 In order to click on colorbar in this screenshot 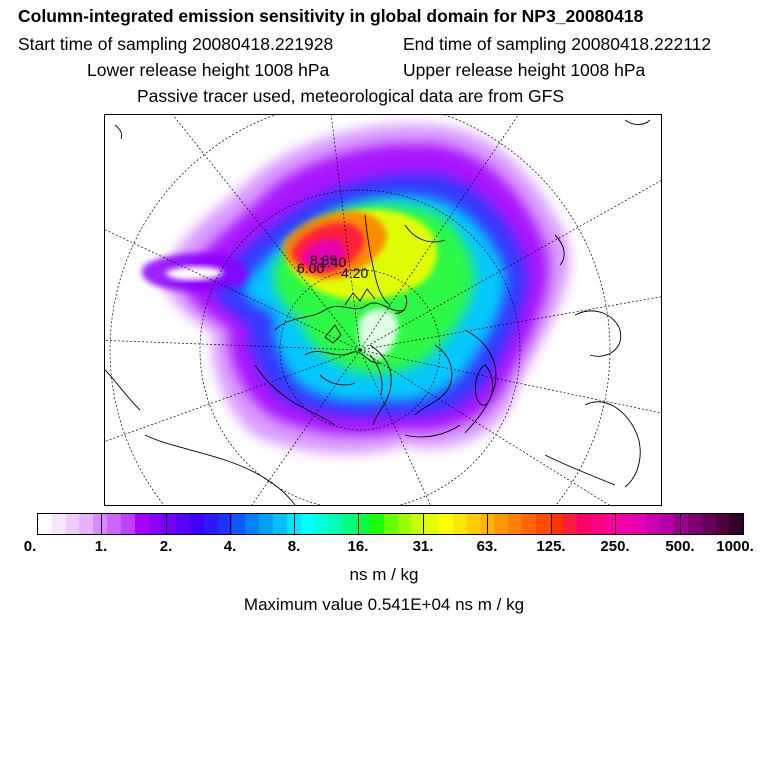, I will do `click(390, 524)`.